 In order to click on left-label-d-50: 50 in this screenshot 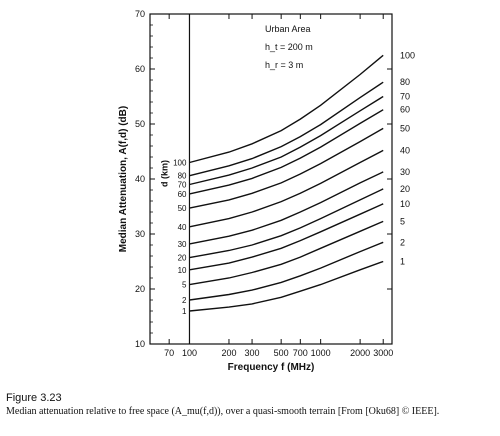, I will do `click(182, 208)`.